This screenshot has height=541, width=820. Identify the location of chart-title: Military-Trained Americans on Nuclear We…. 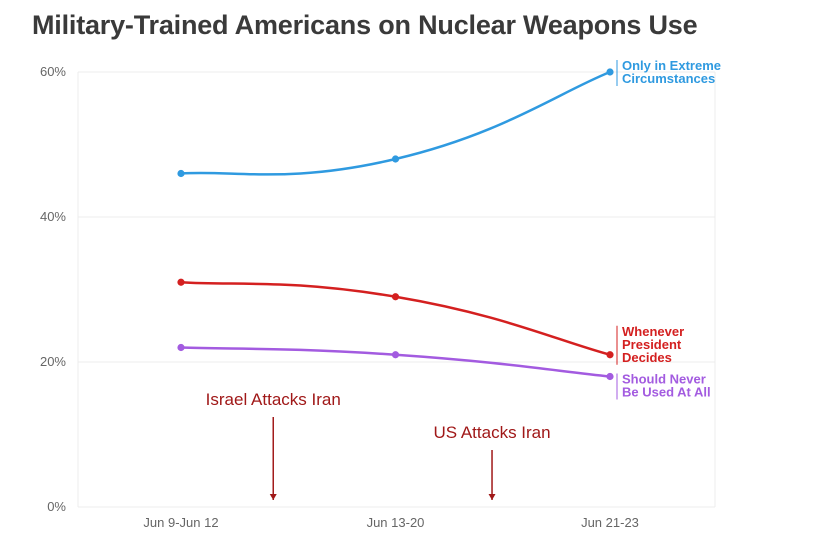
(365, 25).